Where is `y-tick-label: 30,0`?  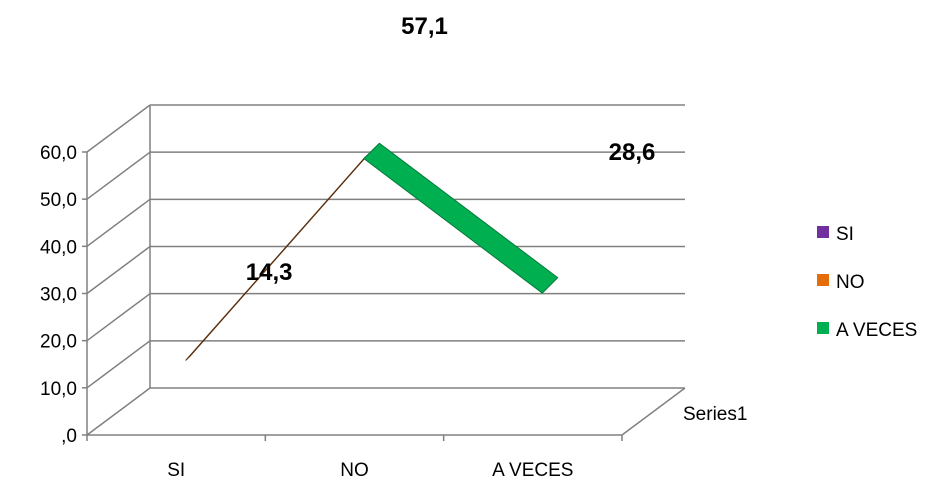
y-tick-label: 30,0 is located at coordinates (58, 295).